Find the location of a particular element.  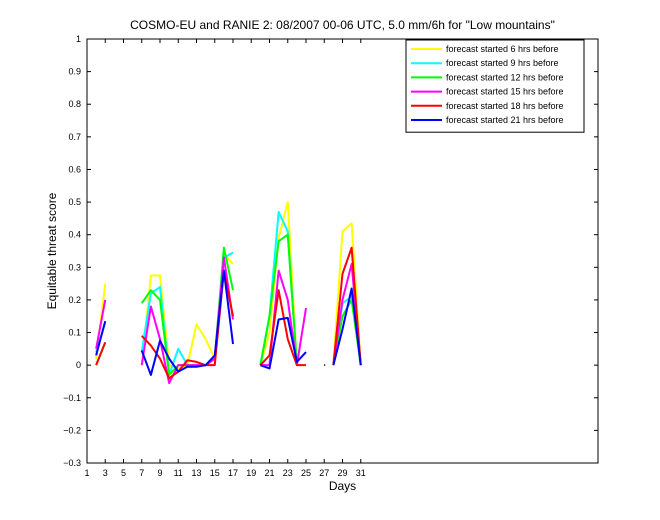

x-tick-label: 9 is located at coordinates (159, 473).